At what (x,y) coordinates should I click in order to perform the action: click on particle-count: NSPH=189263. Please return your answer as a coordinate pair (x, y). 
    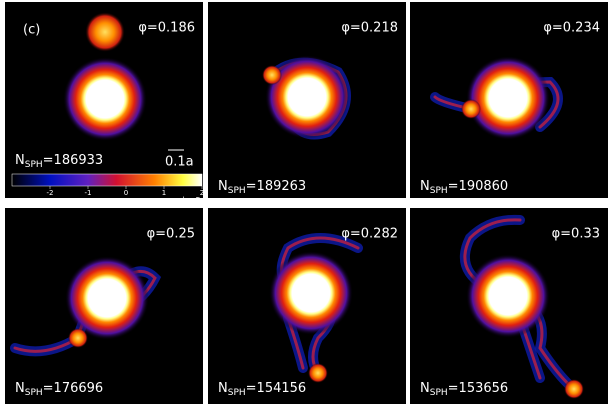
    Looking at the image, I should click on (262, 187).